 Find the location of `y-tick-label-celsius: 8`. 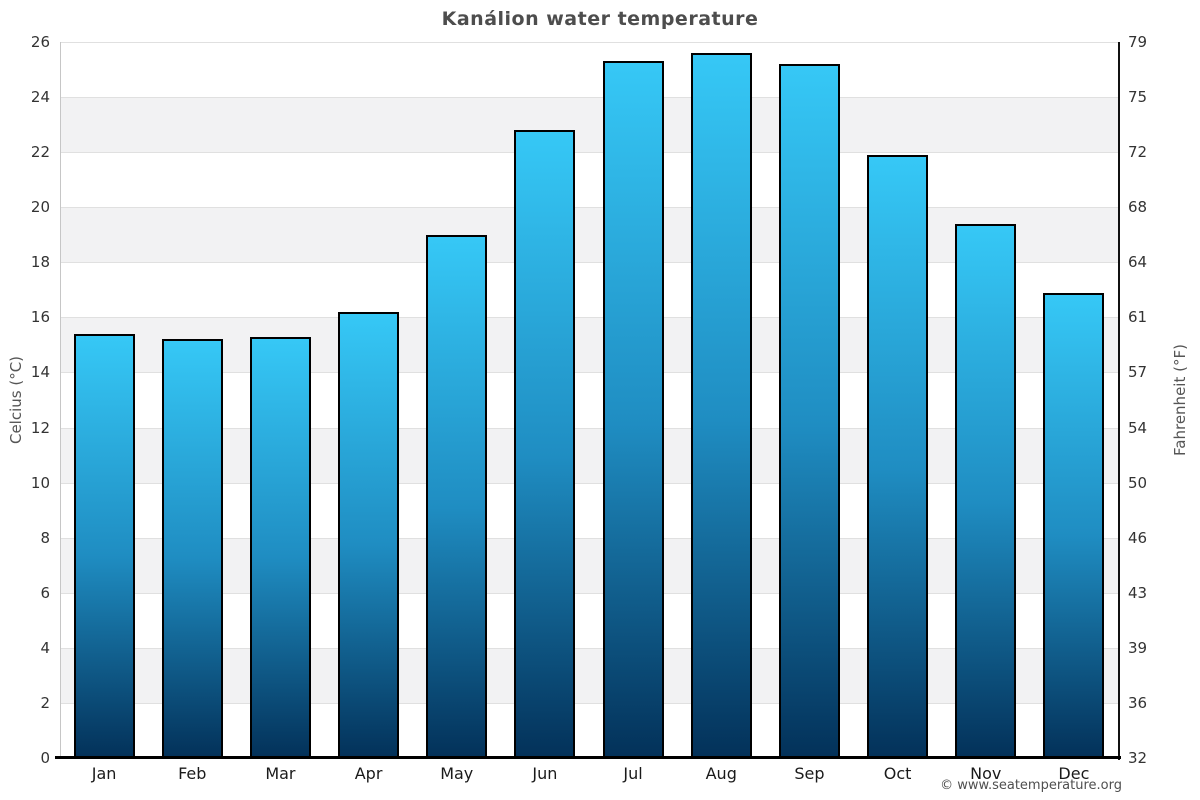

y-tick-label-celsius: 8 is located at coordinates (45, 537).